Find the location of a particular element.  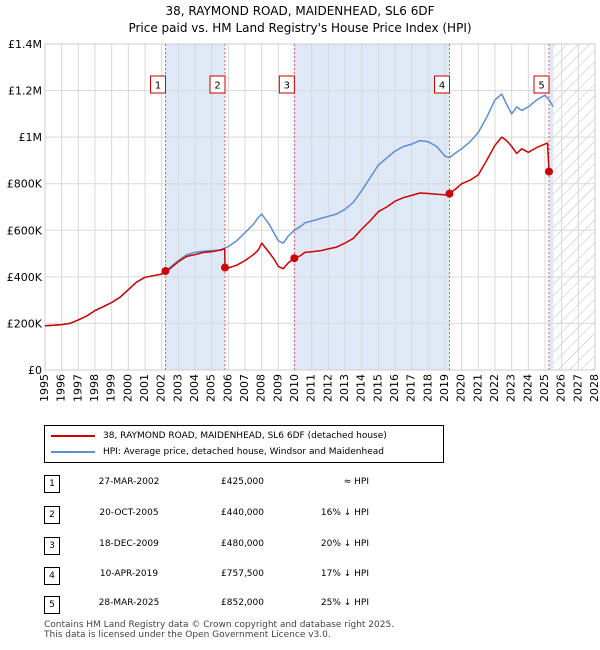

x-tick-label: 2002 is located at coordinates (161, 388).